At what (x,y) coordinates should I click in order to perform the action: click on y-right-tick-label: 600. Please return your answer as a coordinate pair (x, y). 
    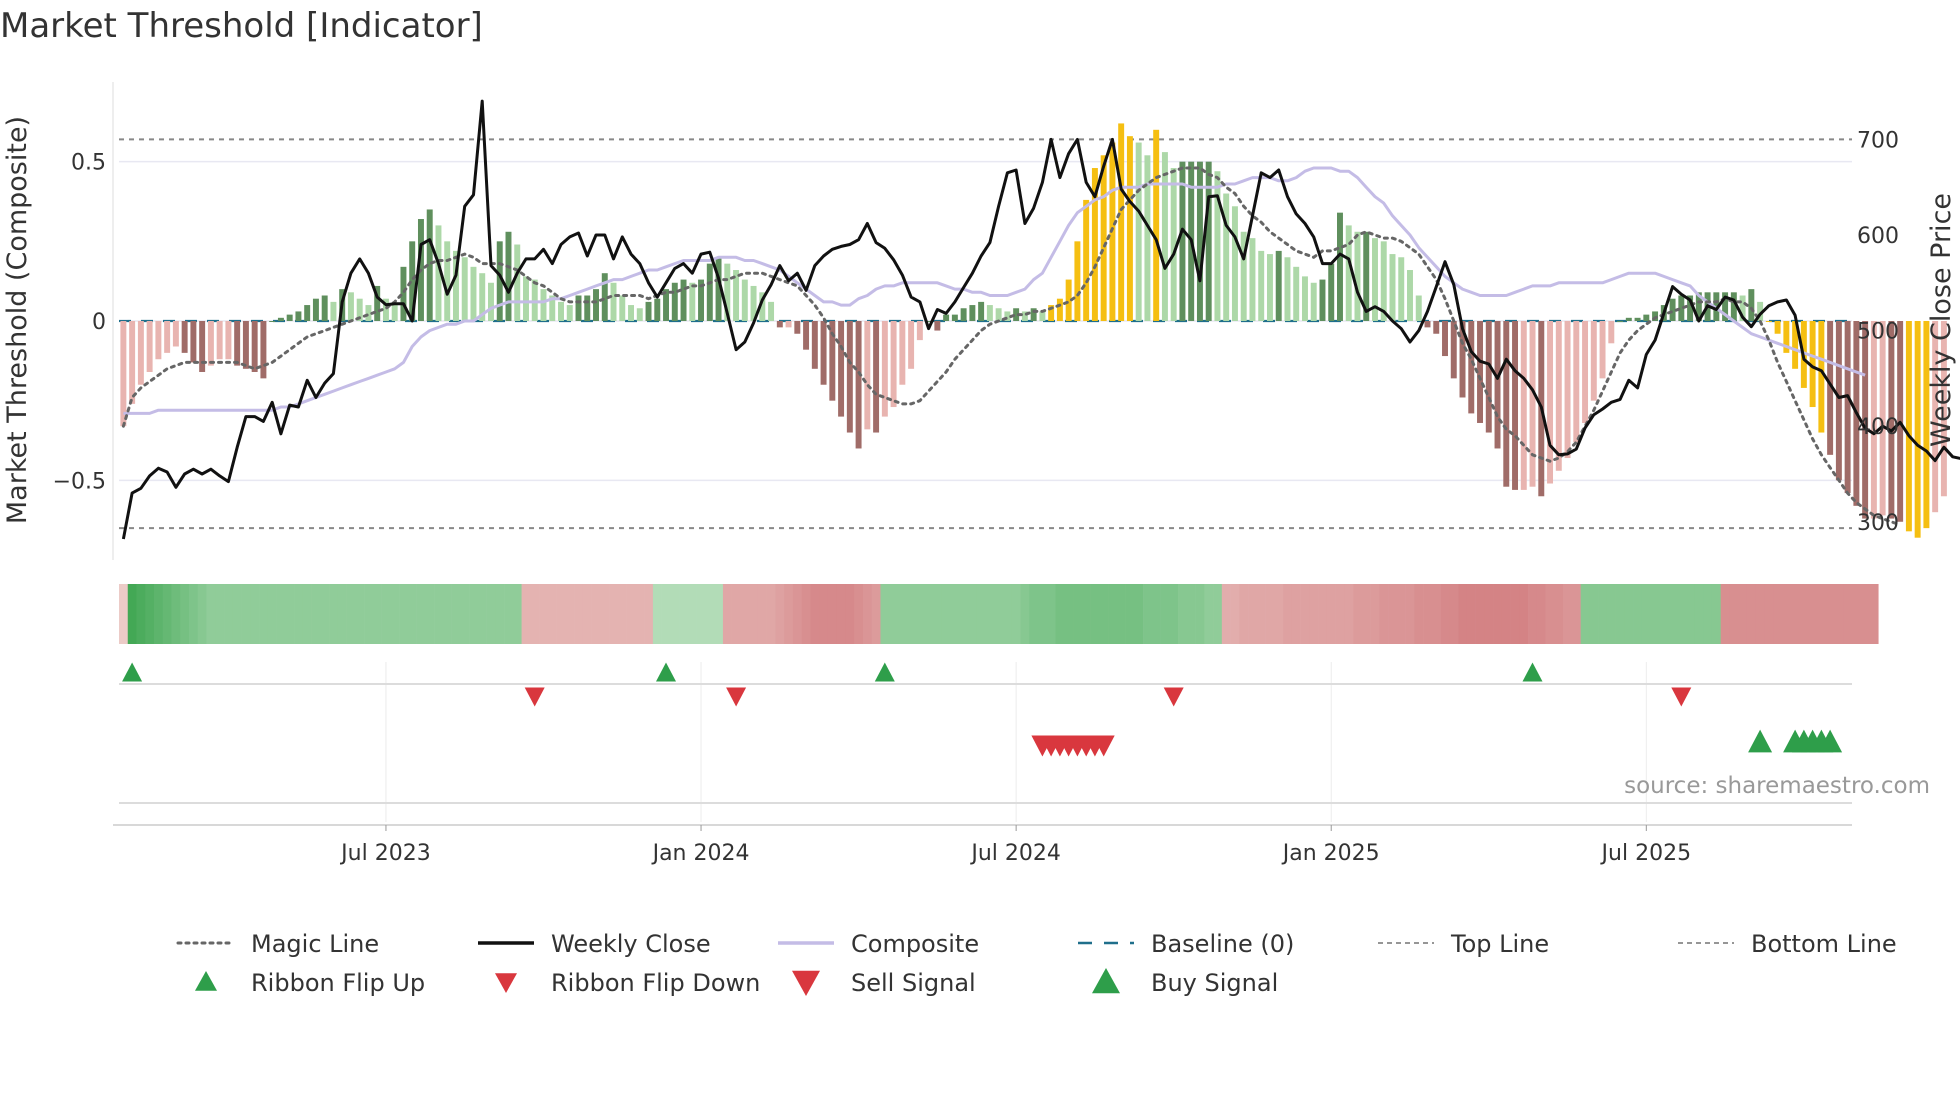
    Looking at the image, I should click on (1878, 236).